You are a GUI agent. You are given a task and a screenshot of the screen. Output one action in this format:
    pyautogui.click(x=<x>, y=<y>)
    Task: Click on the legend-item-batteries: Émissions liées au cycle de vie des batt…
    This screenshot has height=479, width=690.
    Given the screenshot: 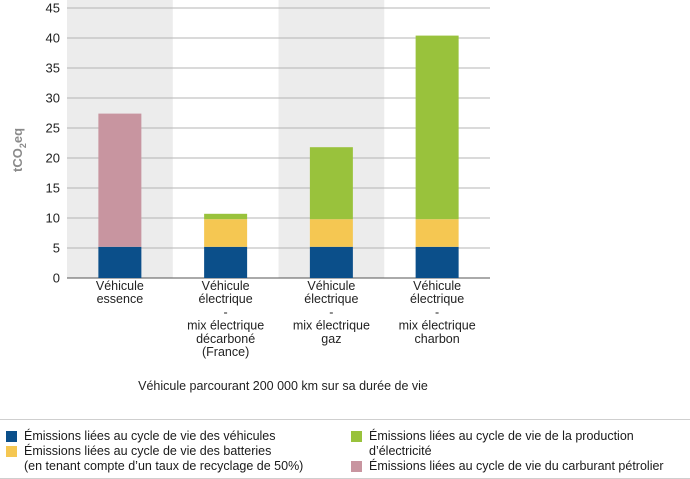 What is the action you would take?
    pyautogui.click(x=154, y=459)
    